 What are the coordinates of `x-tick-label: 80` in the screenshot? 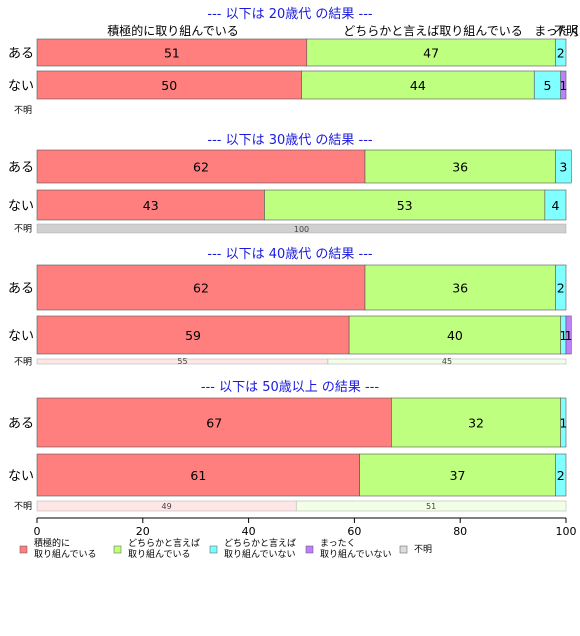 It's located at (460, 531).